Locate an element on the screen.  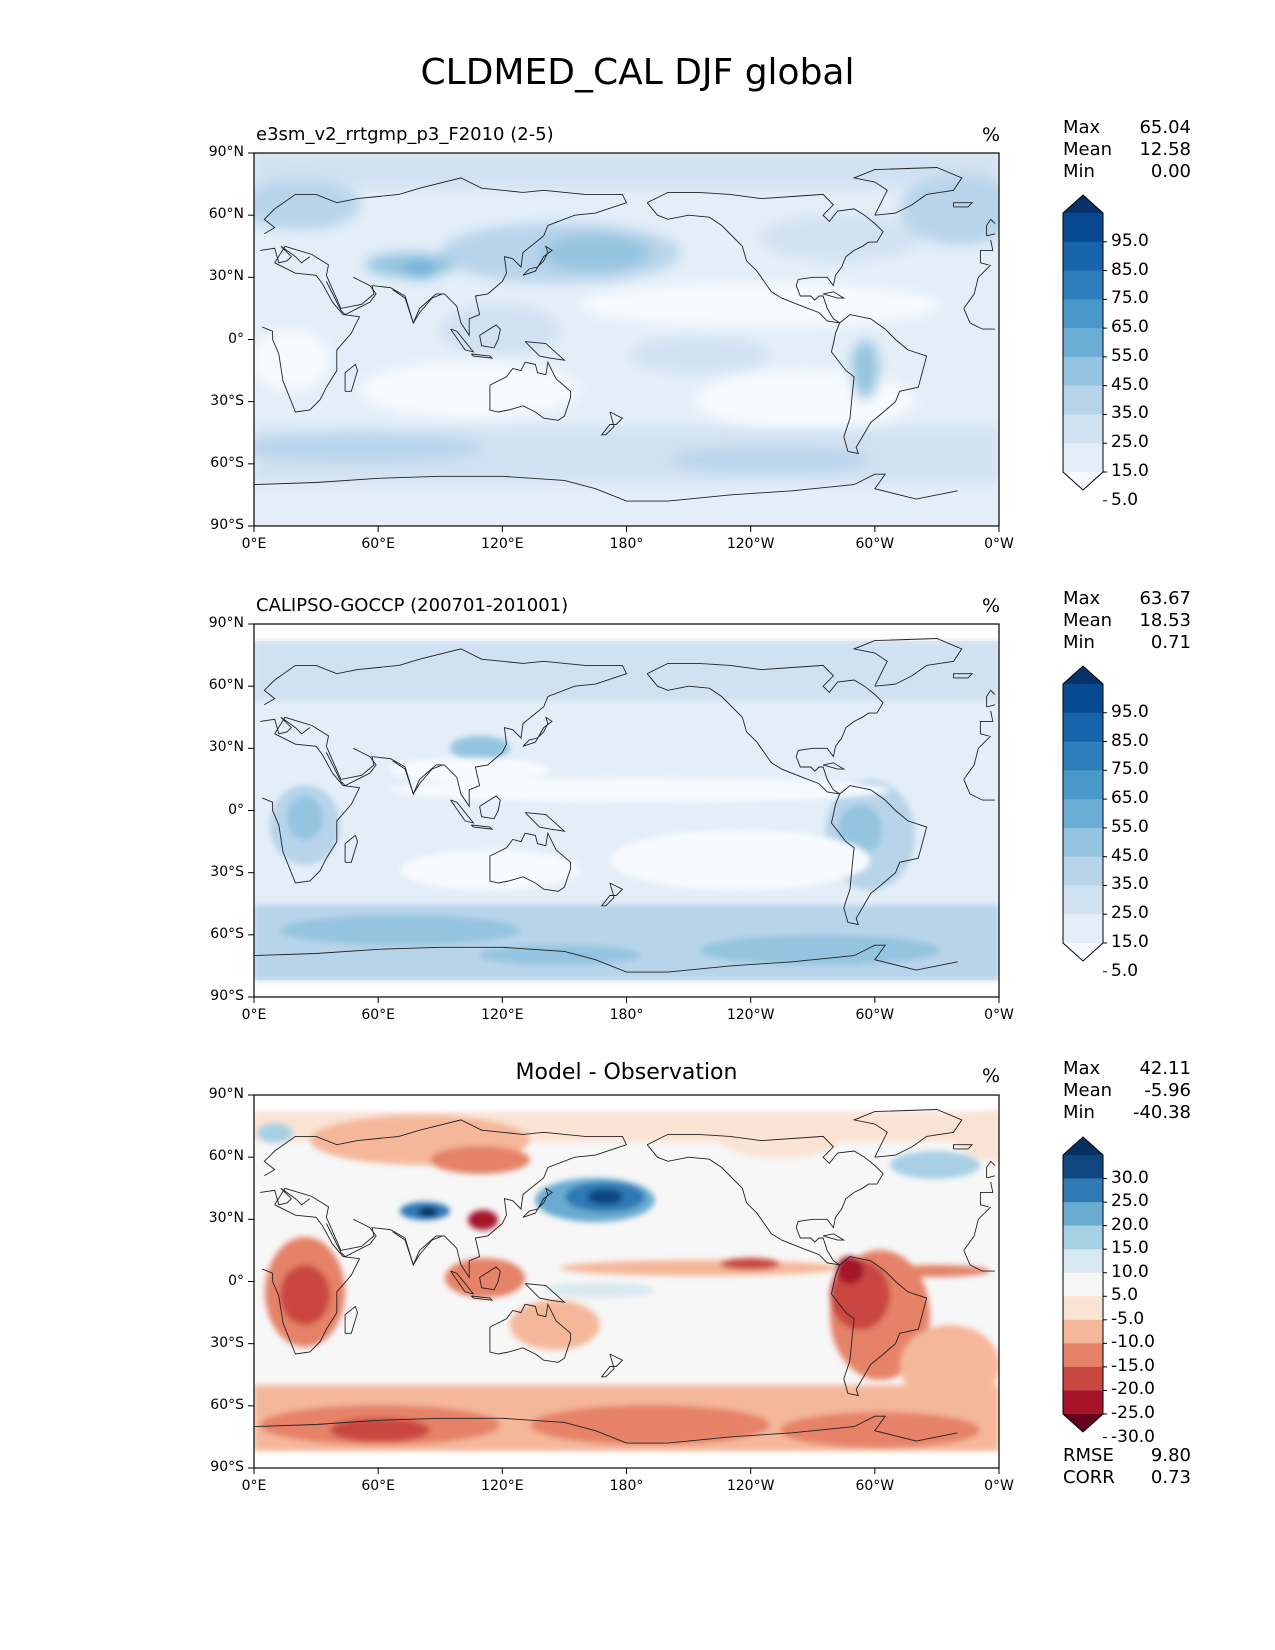
colorbar-label: -10.0 is located at coordinates (1133, 1342).